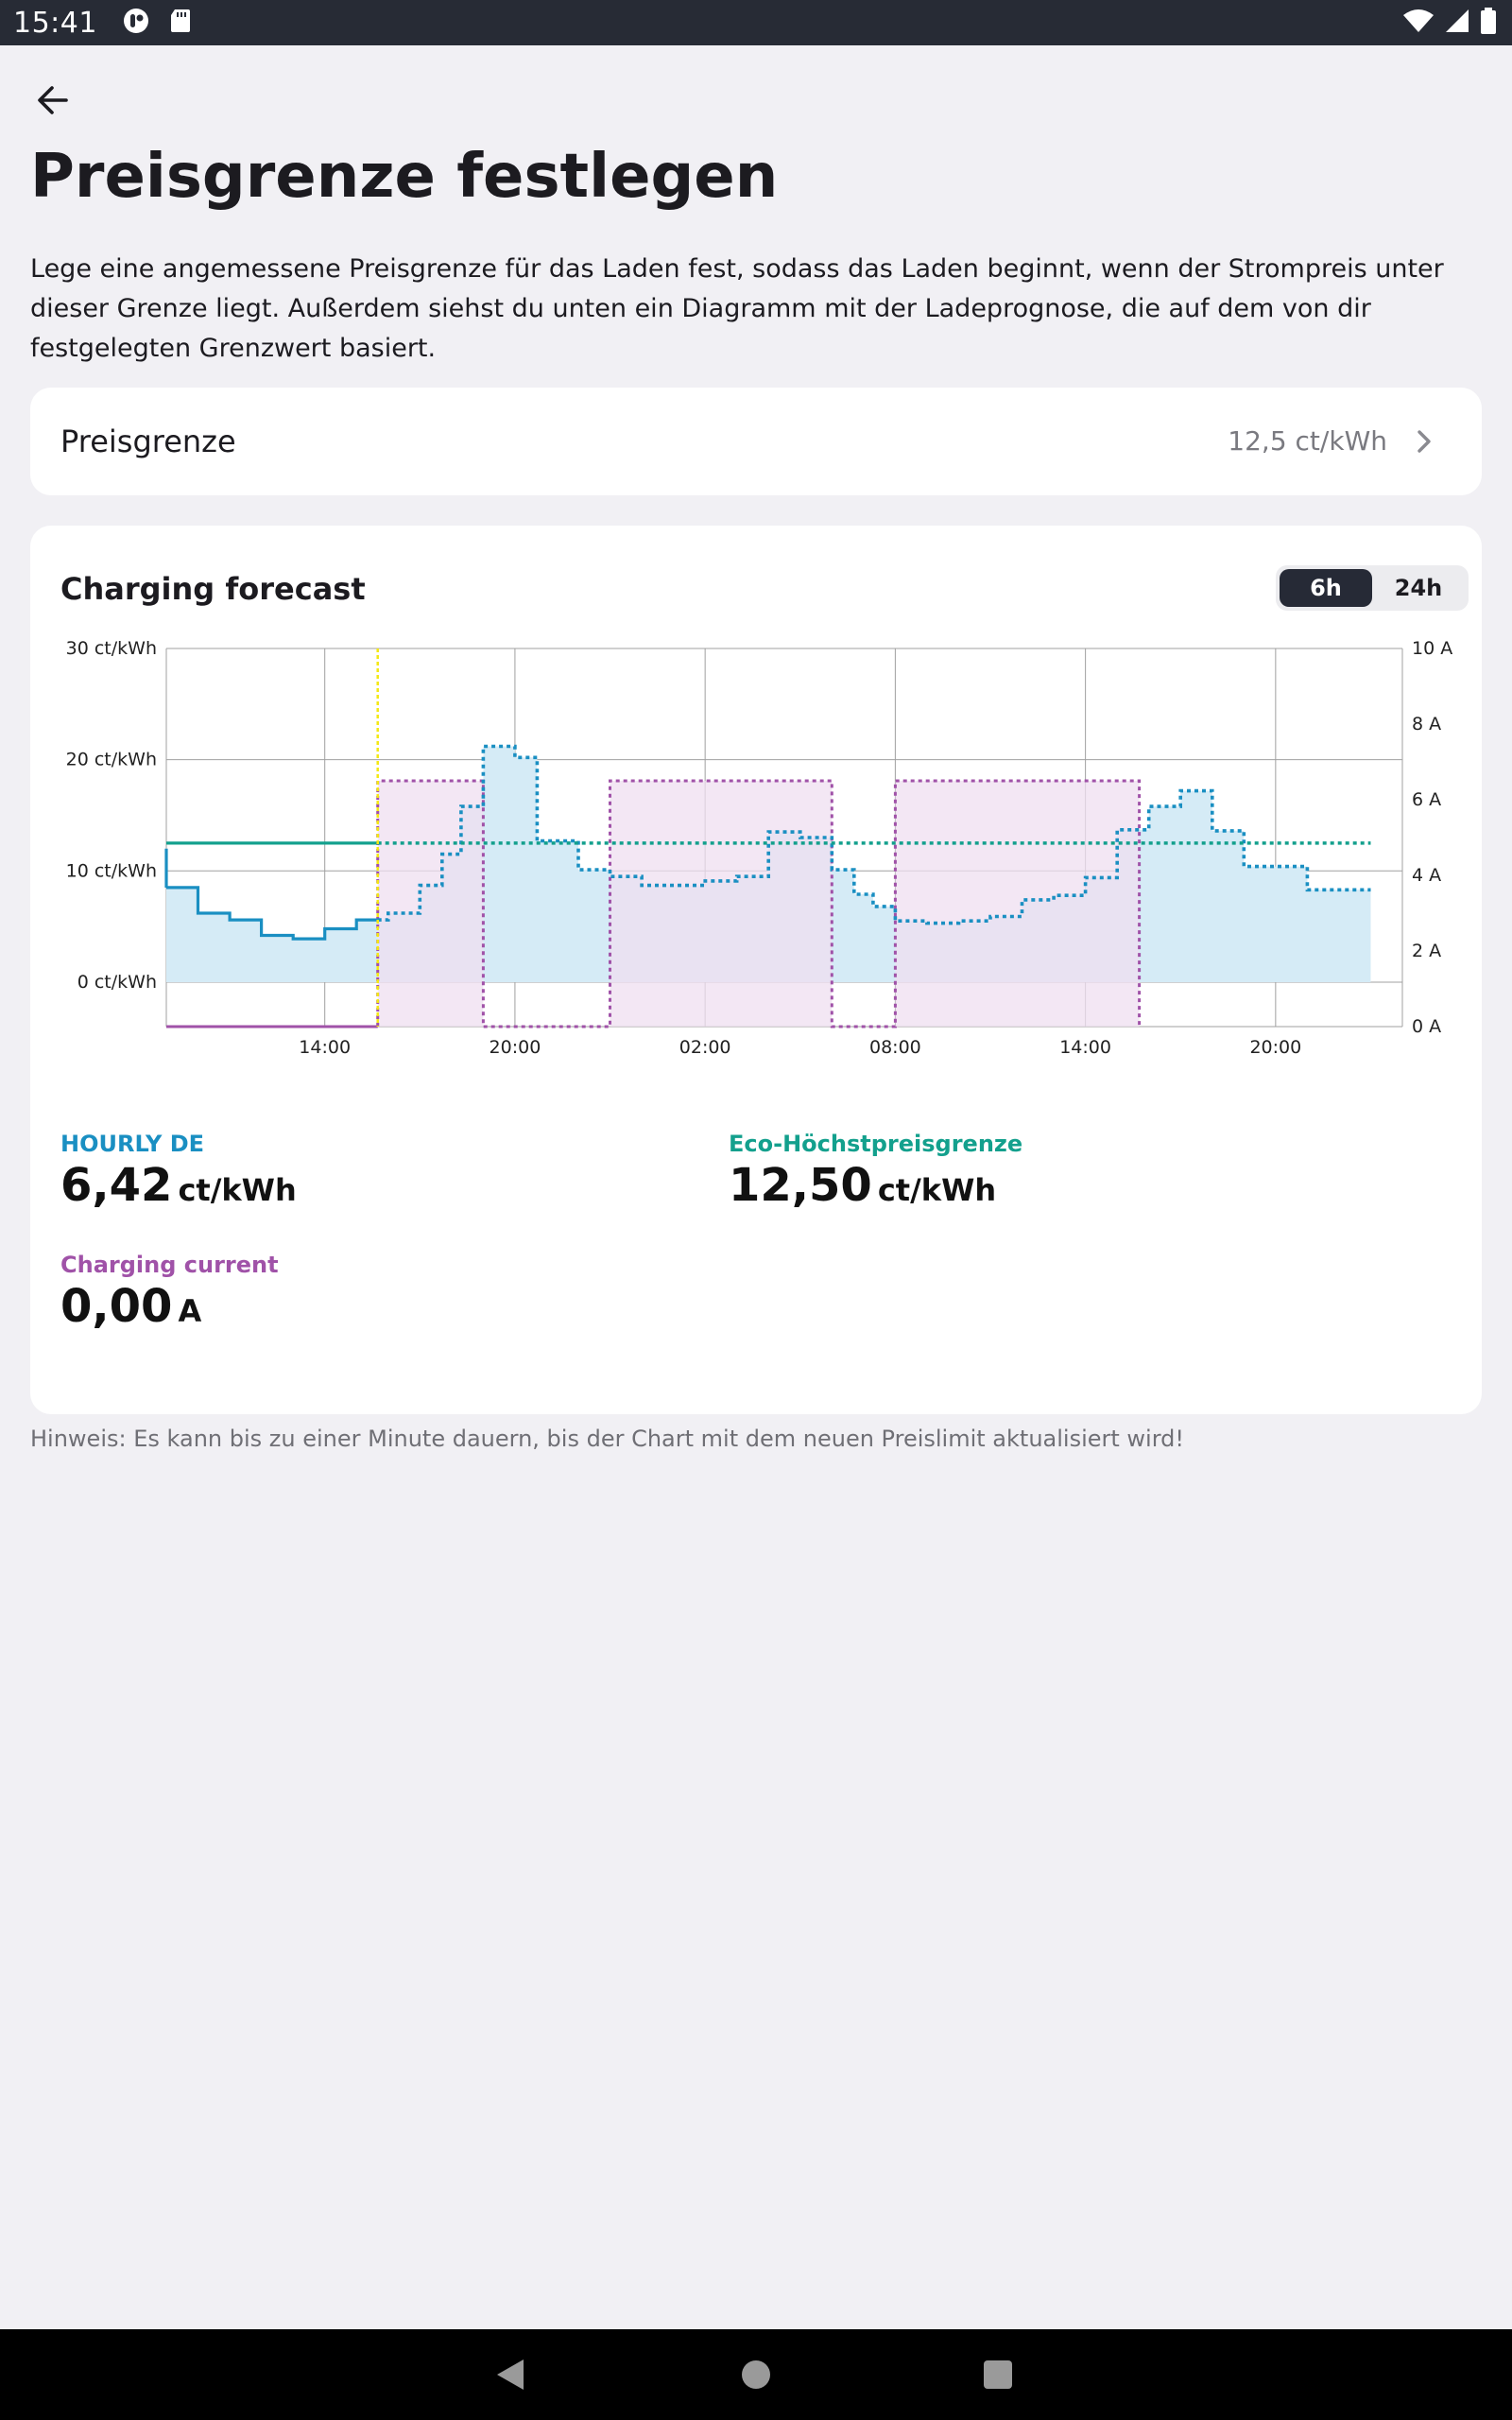  What do you see at coordinates (1426, 951) in the screenshot?
I see `y-right-tick-label: 2 A` at bounding box center [1426, 951].